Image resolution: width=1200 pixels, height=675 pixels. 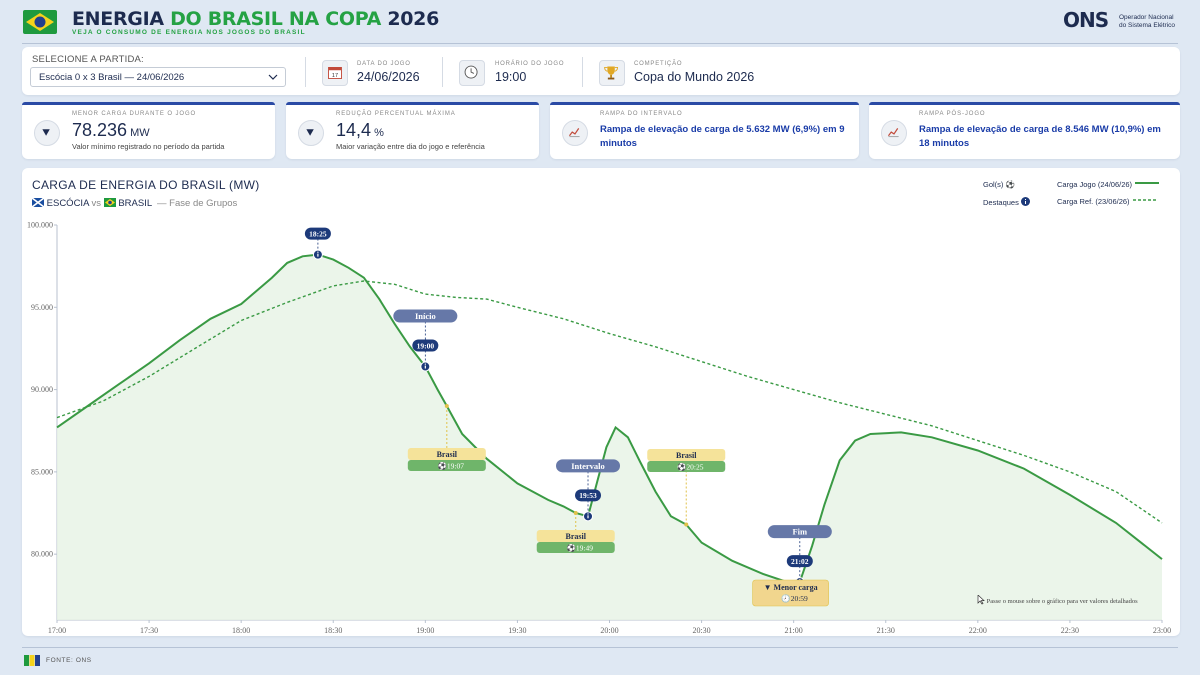 What do you see at coordinates (38, 202) in the screenshot?
I see `scotland-flag-icon` at bounding box center [38, 202].